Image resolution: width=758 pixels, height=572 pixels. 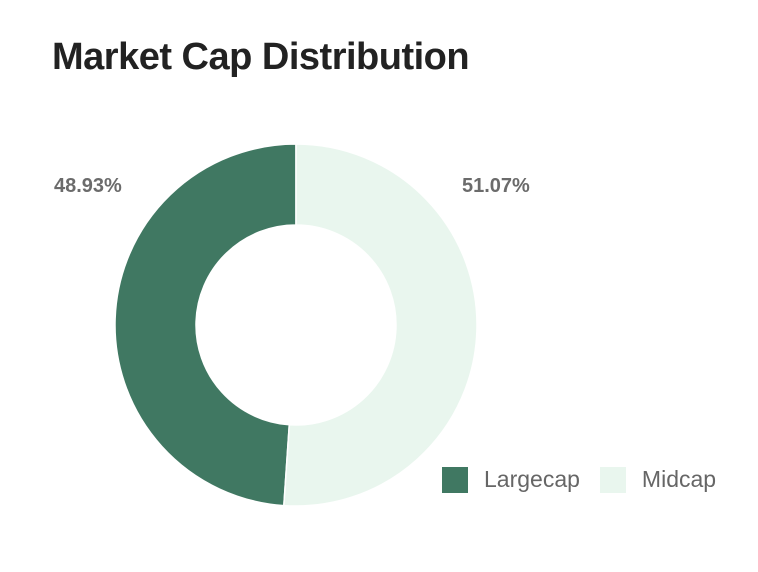 What do you see at coordinates (532, 479) in the screenshot?
I see `legend-label-largecap: Largecap` at bounding box center [532, 479].